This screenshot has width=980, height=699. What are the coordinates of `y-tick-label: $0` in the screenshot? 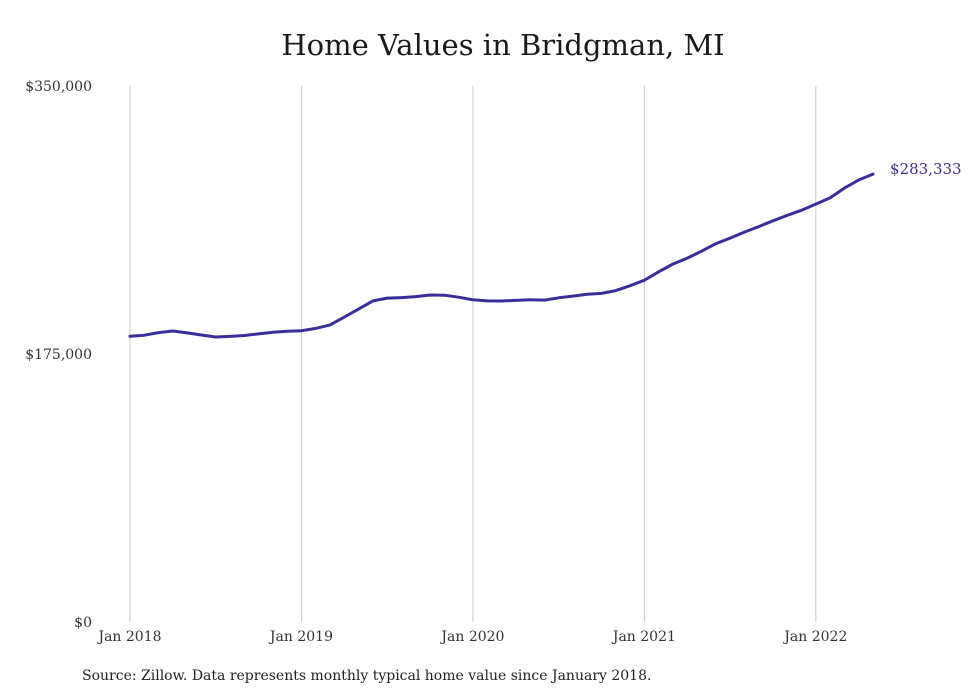 It's located at (83, 623).